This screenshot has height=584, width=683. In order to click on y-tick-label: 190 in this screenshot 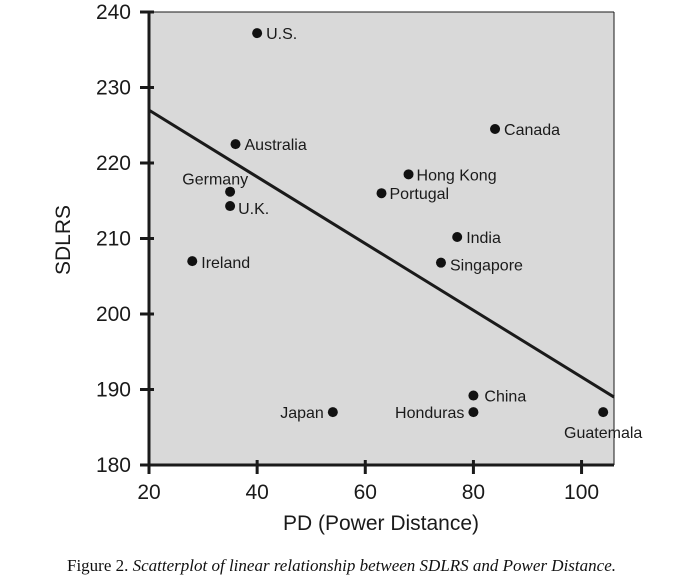, I will do `click(113, 390)`.